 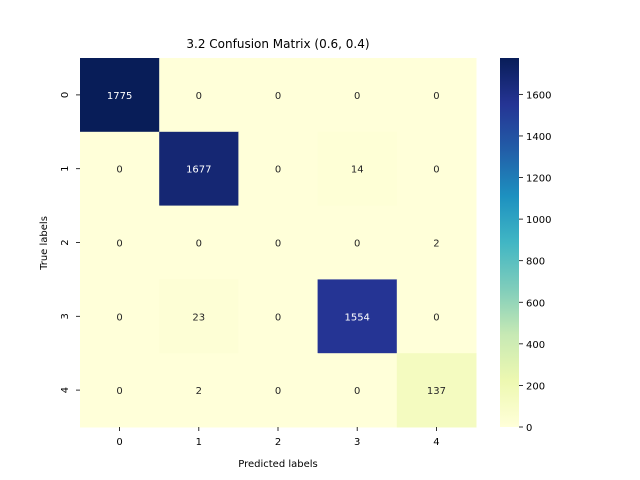 I want to click on colorbar, so click(x=509, y=242).